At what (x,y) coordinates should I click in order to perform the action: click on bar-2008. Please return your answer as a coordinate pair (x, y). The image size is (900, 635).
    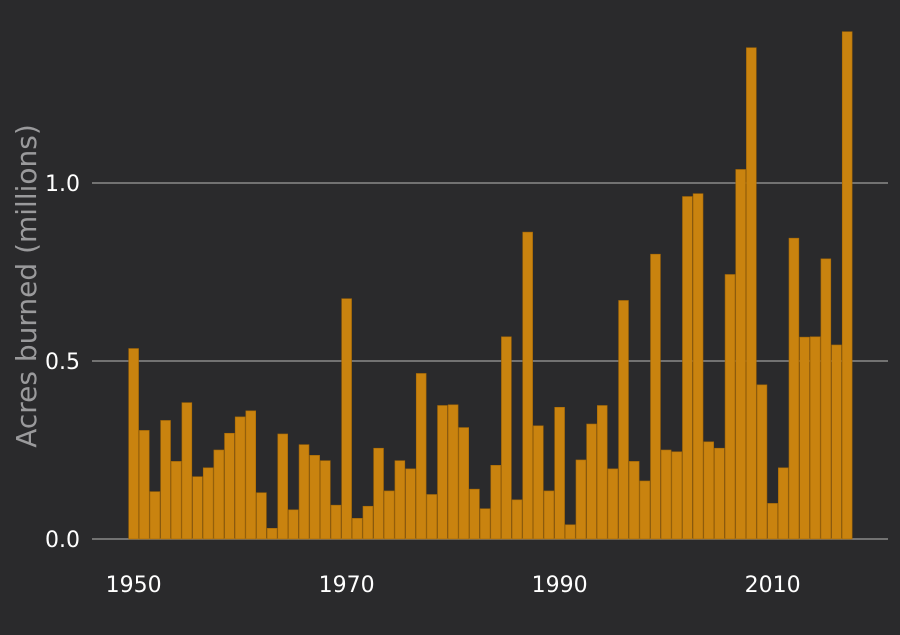
    Looking at the image, I should click on (751, 293).